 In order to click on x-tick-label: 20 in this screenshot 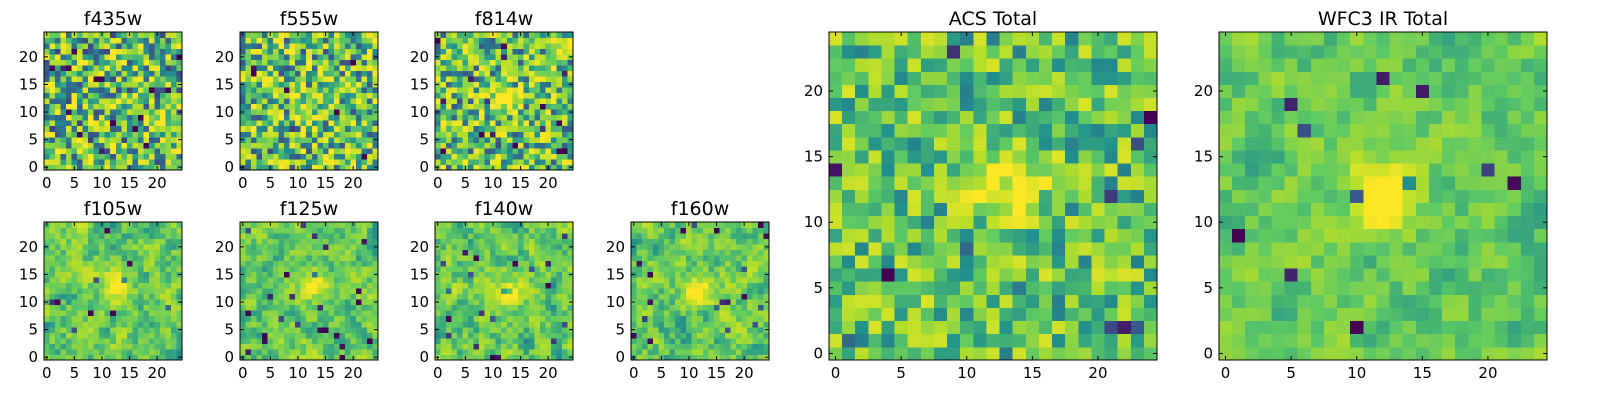, I will do `click(157, 183)`.